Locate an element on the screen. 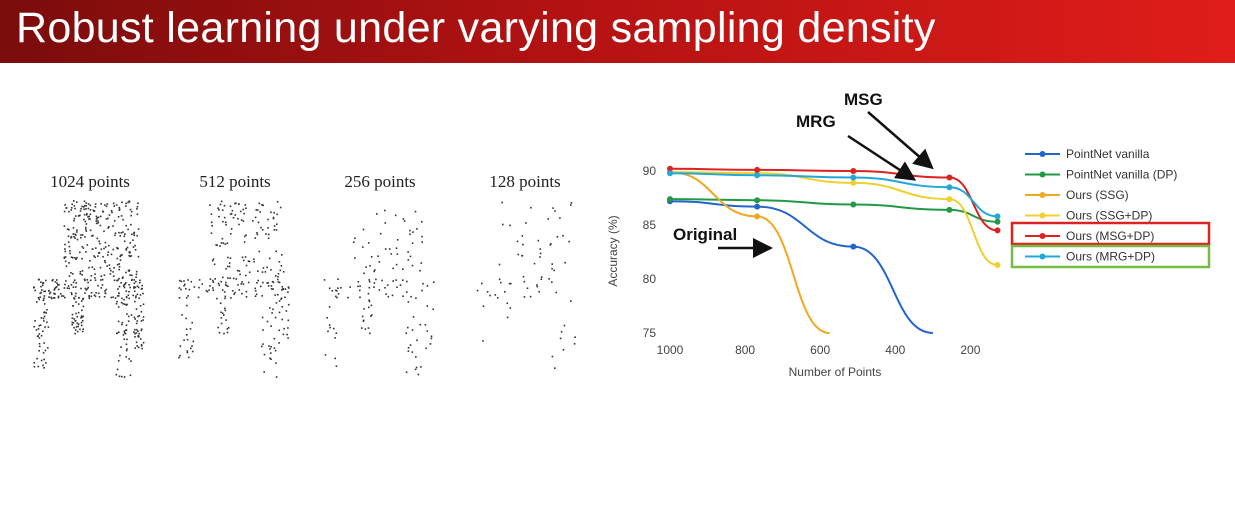  point-cloud-caption: 1024 points is located at coordinates (90, 181).